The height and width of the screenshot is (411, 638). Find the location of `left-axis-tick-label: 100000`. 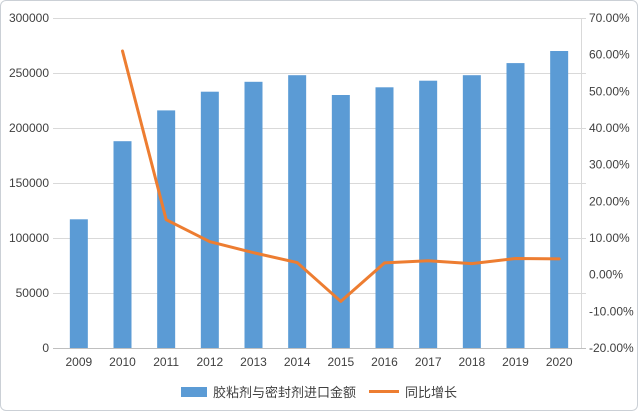

left-axis-tick-label: 100000 is located at coordinates (29, 238).